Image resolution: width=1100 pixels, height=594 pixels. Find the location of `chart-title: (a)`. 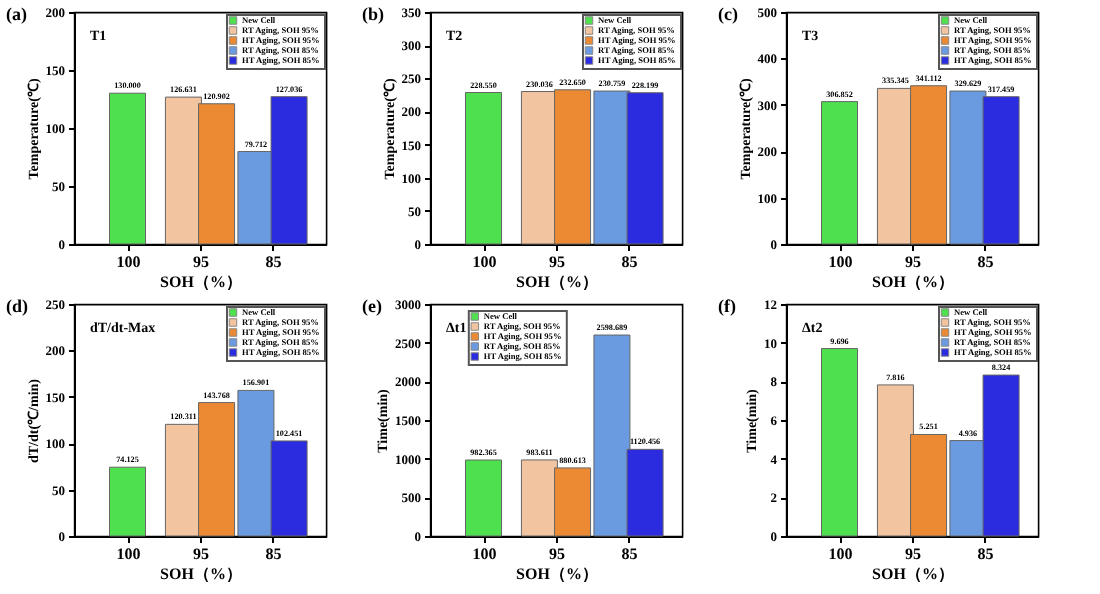

chart-title: (a) is located at coordinates (16, 14).